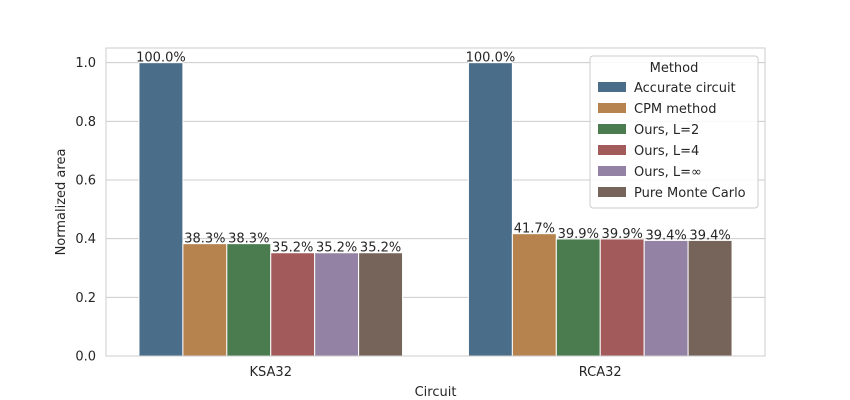 Image resolution: width=850 pixels, height=400 pixels. What do you see at coordinates (675, 109) in the screenshot?
I see `legend-entry-label: CPM method` at bounding box center [675, 109].